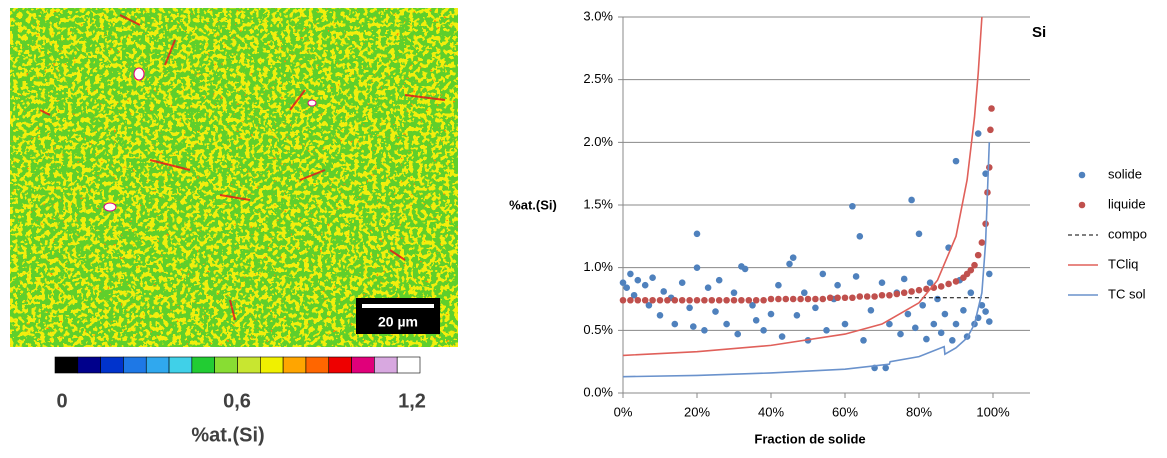  Describe the element at coordinates (771, 411) in the screenshot. I see `x-tick-label: 40%` at that location.